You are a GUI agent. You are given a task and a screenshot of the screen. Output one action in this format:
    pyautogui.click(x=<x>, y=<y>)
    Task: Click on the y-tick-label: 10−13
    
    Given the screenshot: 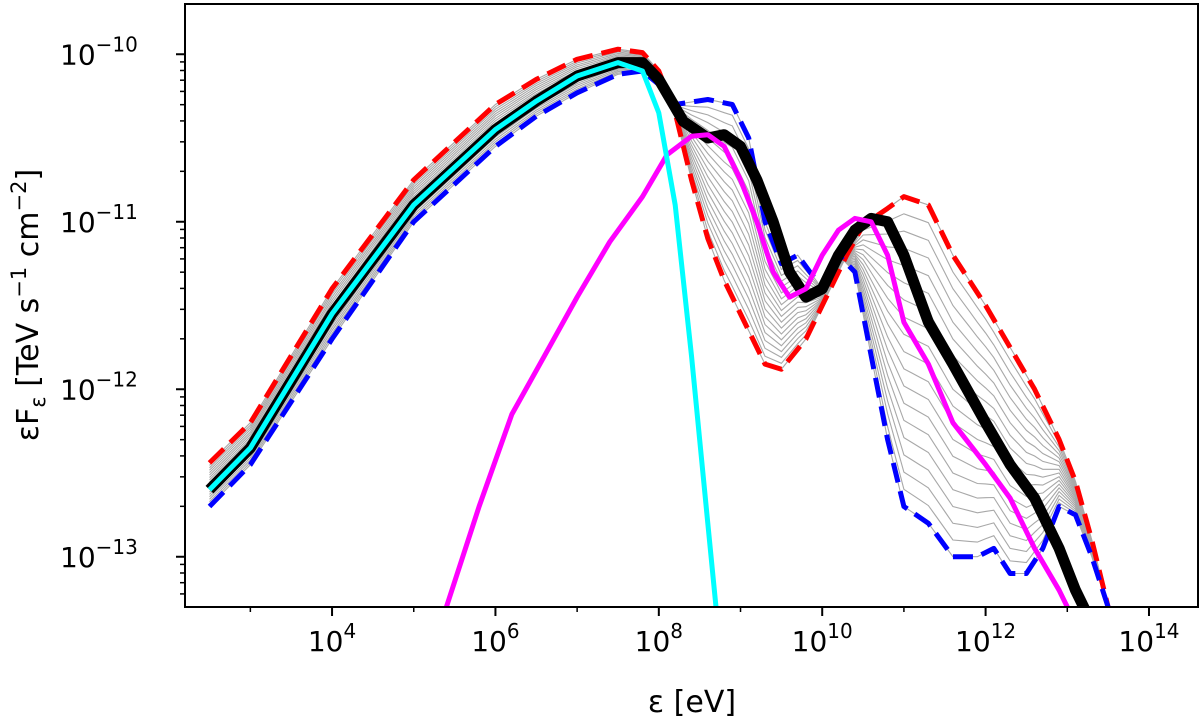 What is the action you would take?
    pyautogui.click(x=99, y=554)
    